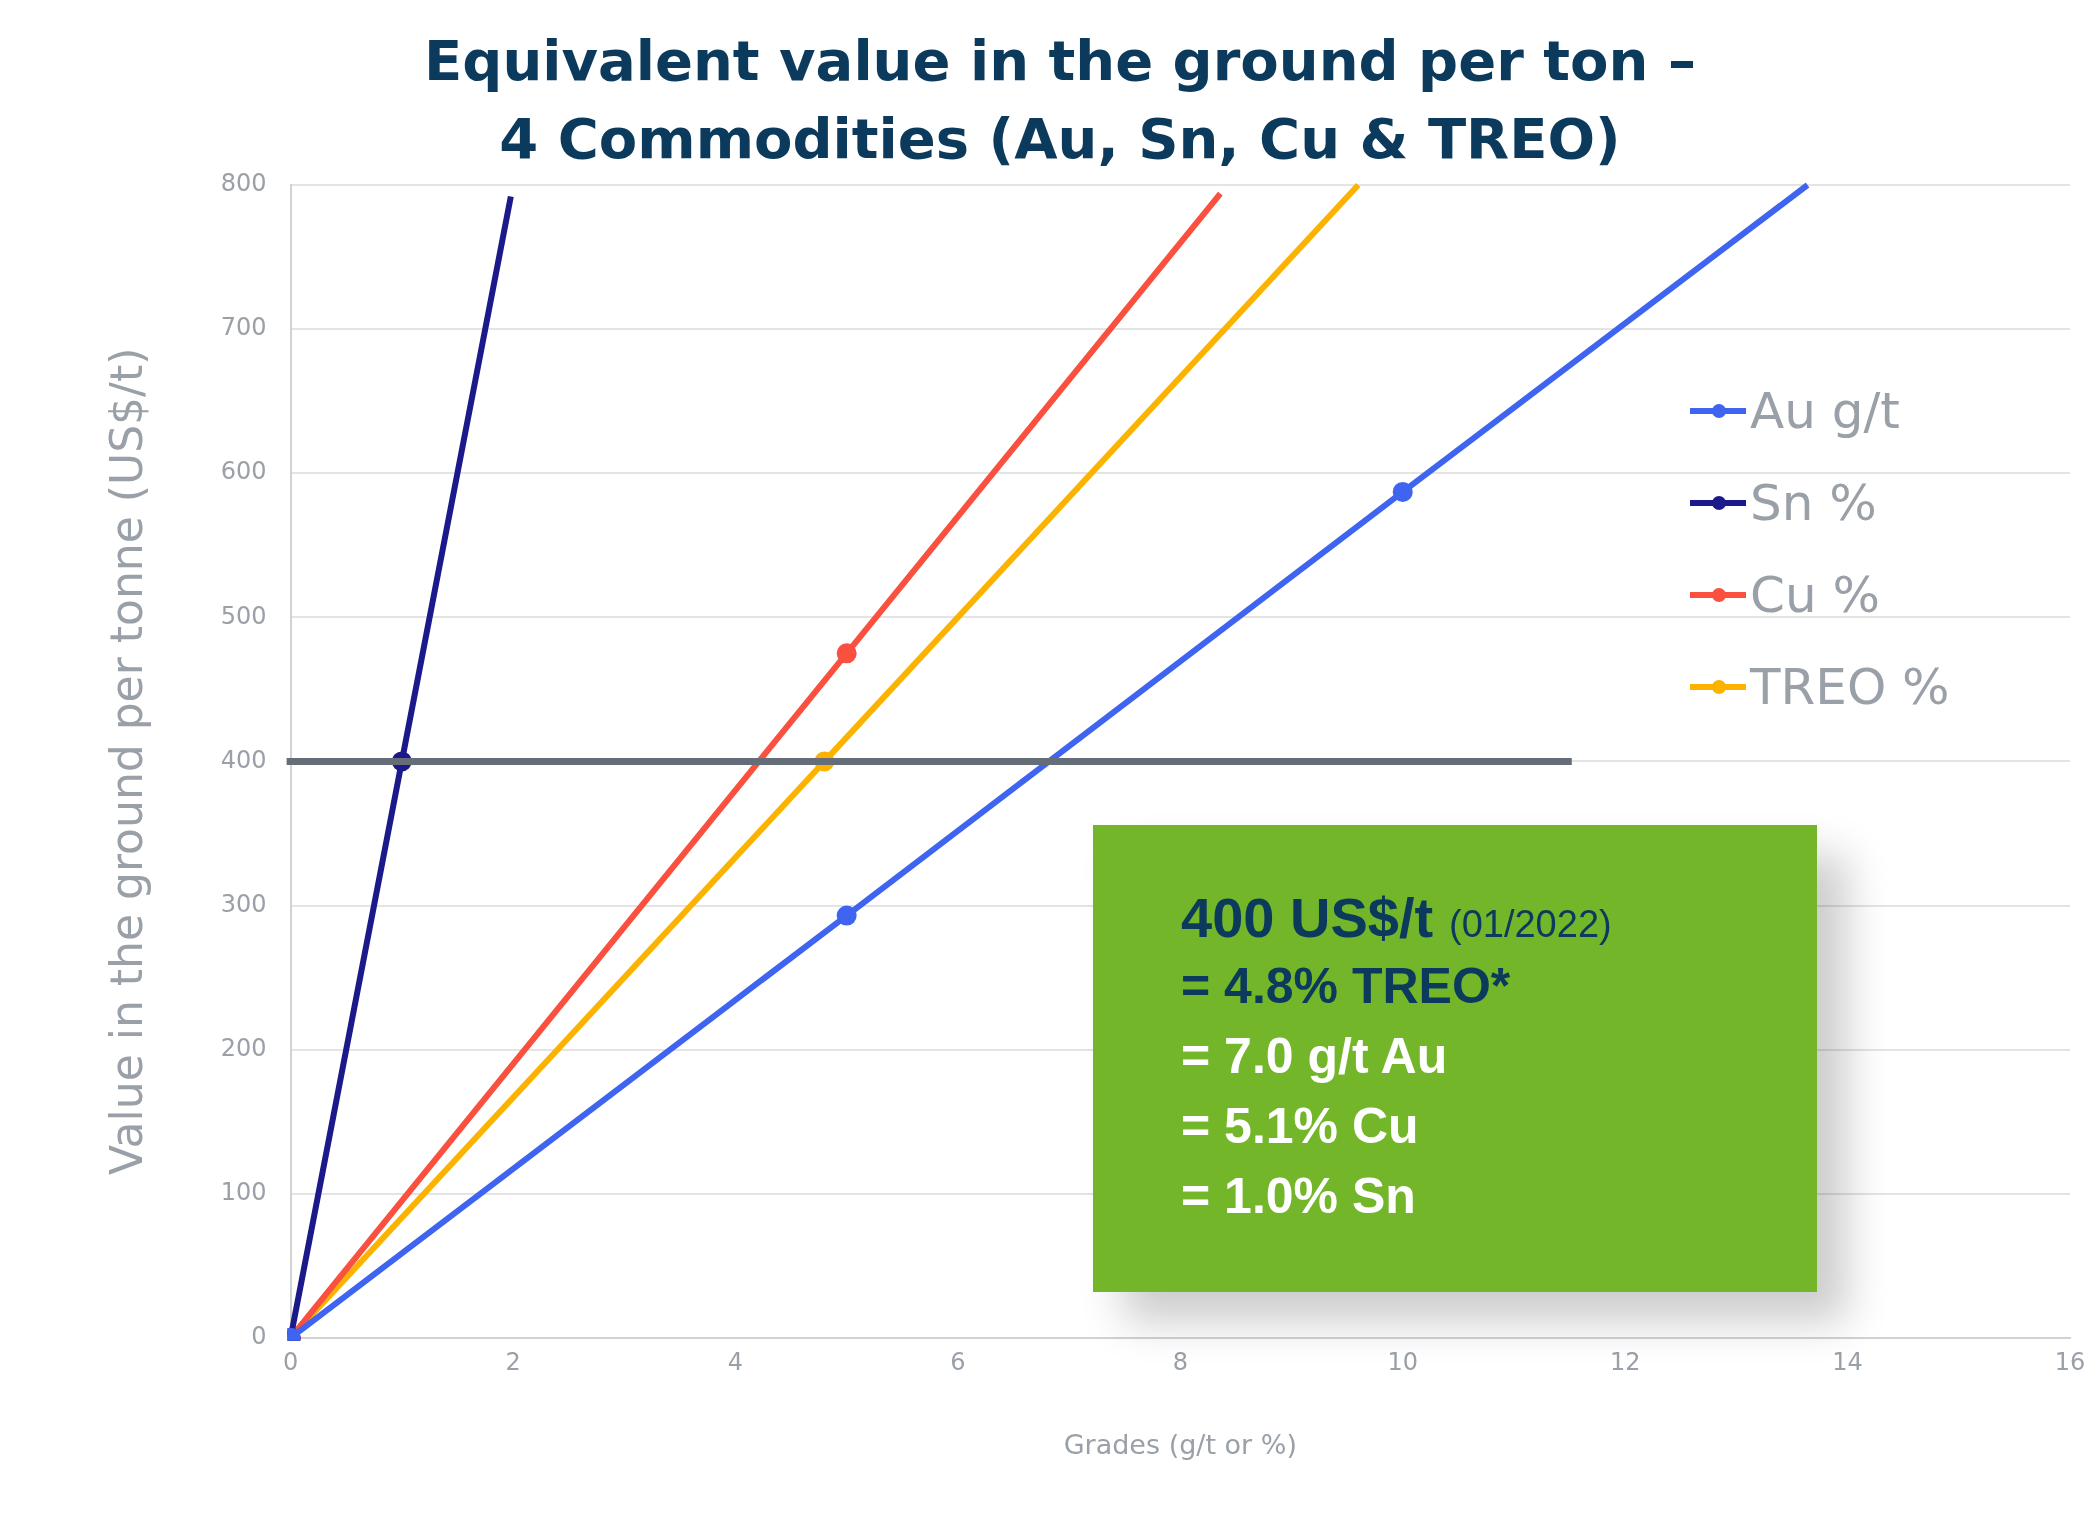  Describe the element at coordinates (1307, 917) in the screenshot. I see `annotation: 400 US$/t` at that location.